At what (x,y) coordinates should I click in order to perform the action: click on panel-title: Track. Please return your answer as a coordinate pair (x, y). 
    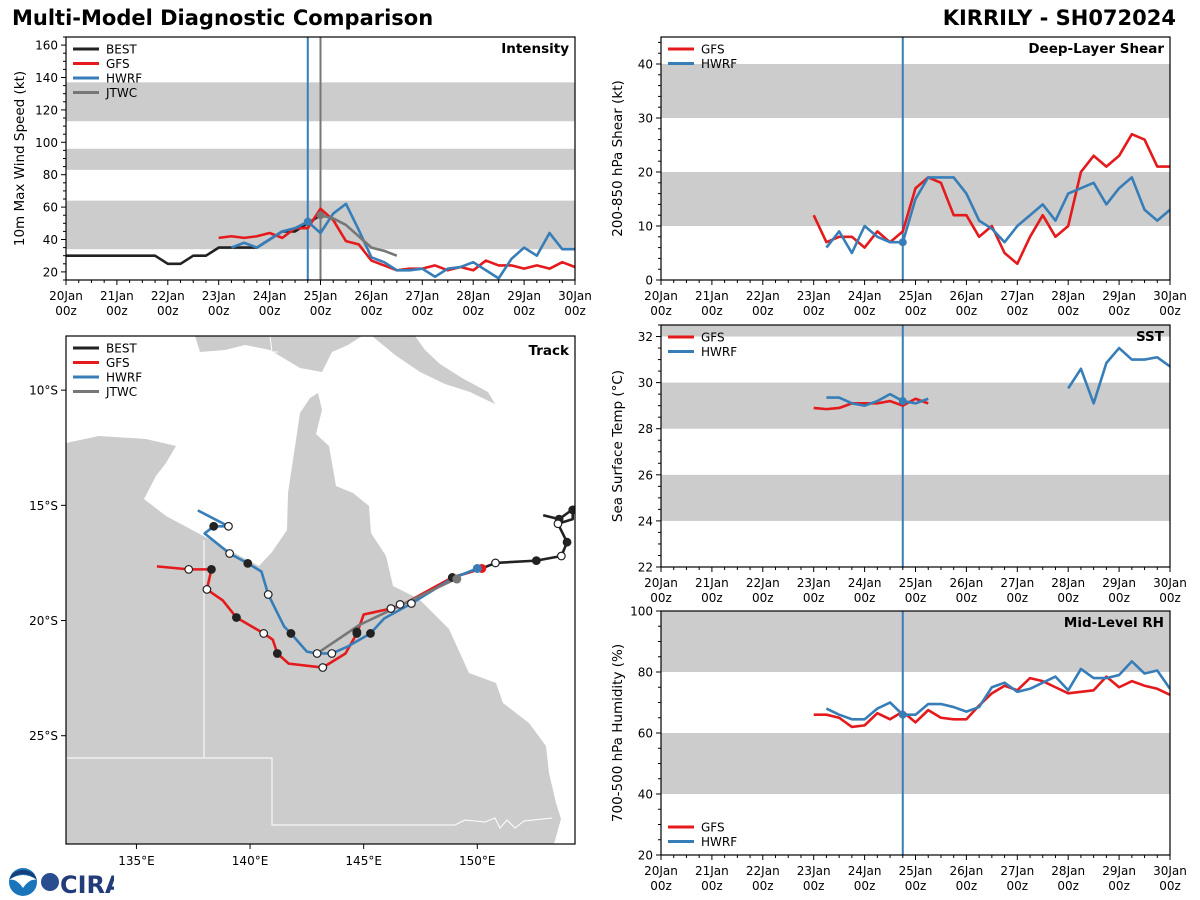
    Looking at the image, I should click on (549, 351).